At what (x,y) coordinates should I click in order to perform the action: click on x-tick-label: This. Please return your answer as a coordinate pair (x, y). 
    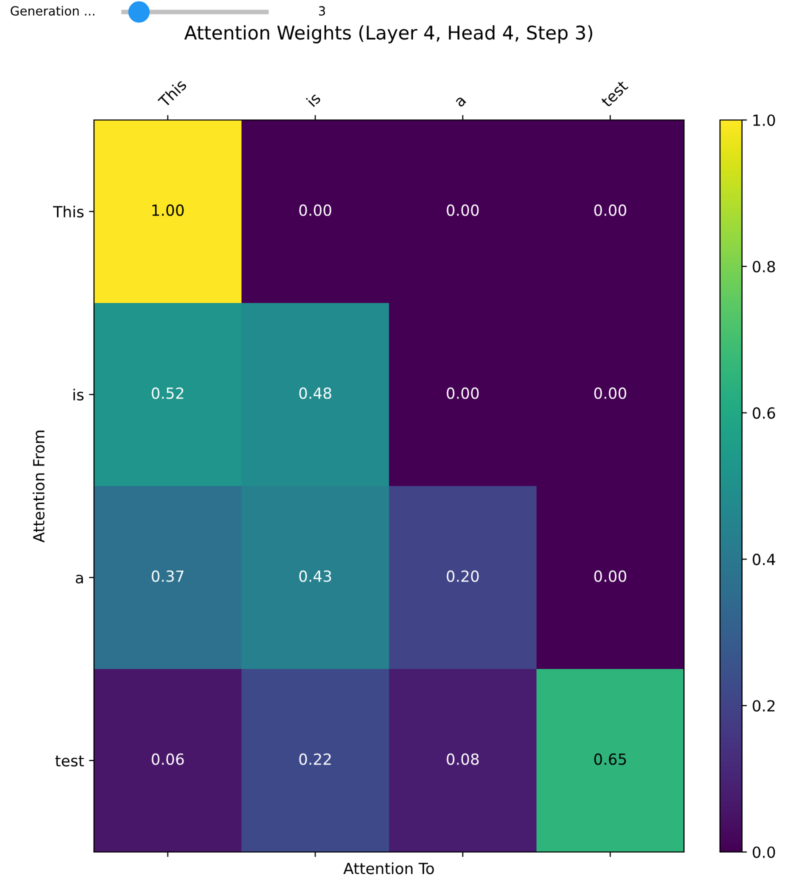
    Looking at the image, I should click on (172, 93).